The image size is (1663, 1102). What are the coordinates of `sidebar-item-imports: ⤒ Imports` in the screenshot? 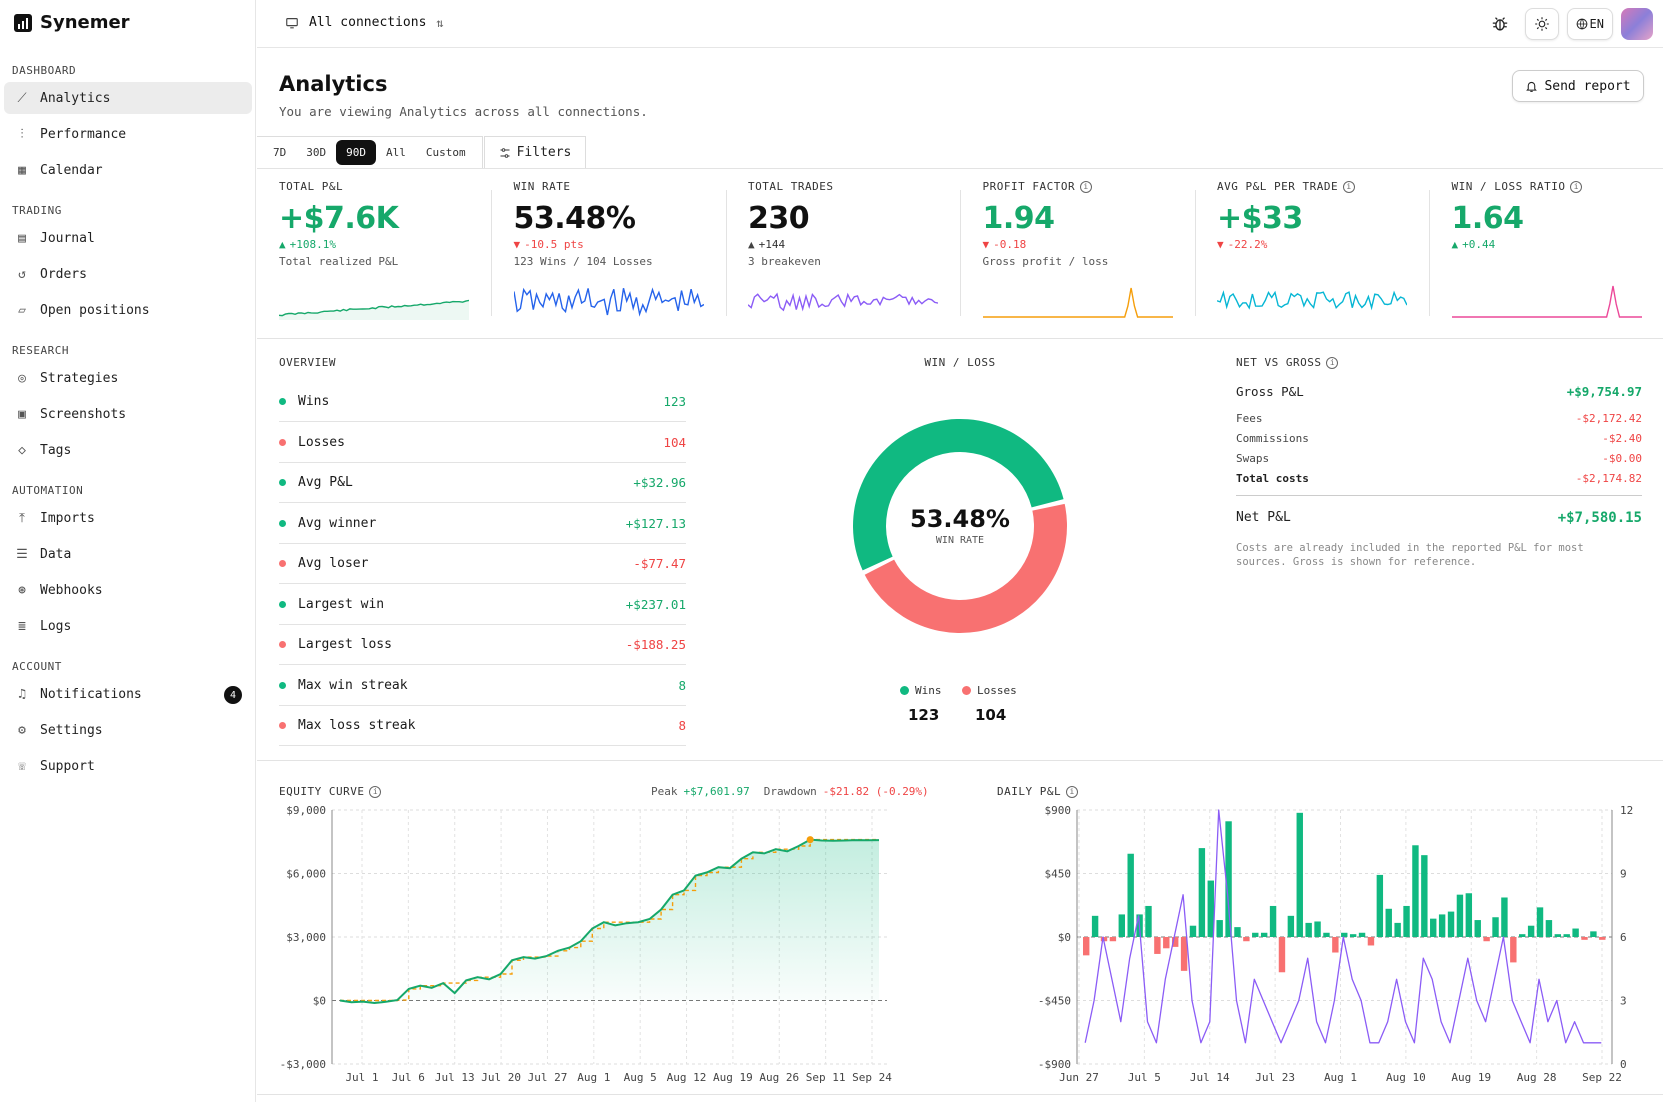 It's located at (128, 518).